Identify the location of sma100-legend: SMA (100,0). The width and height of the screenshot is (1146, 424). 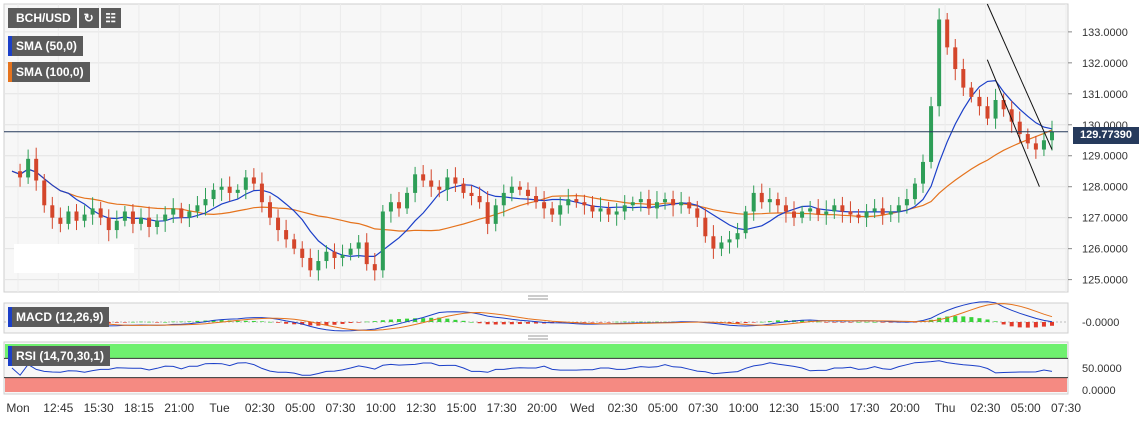
(49, 72).